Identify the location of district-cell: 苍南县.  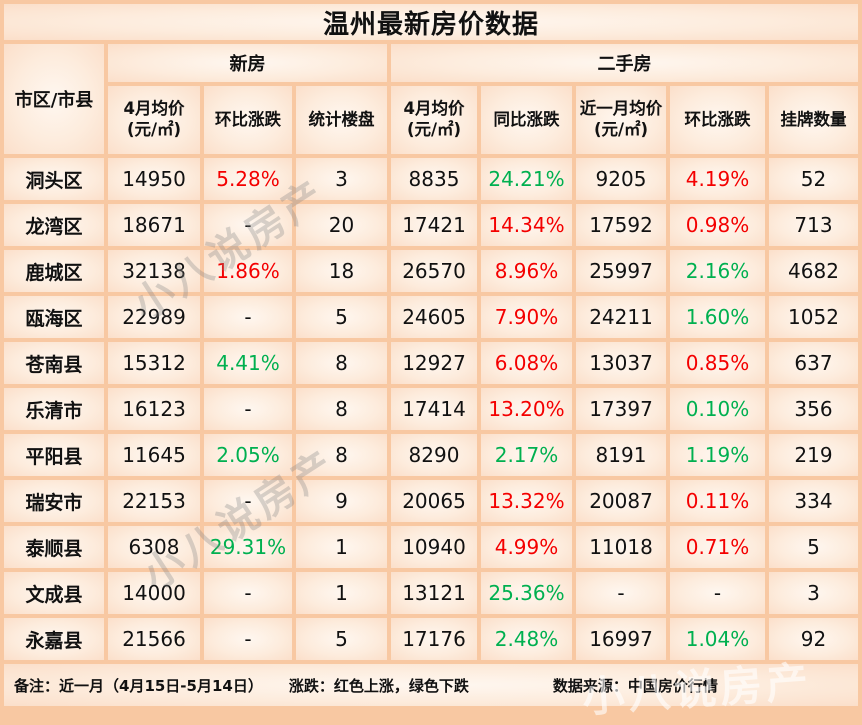
(54, 363).